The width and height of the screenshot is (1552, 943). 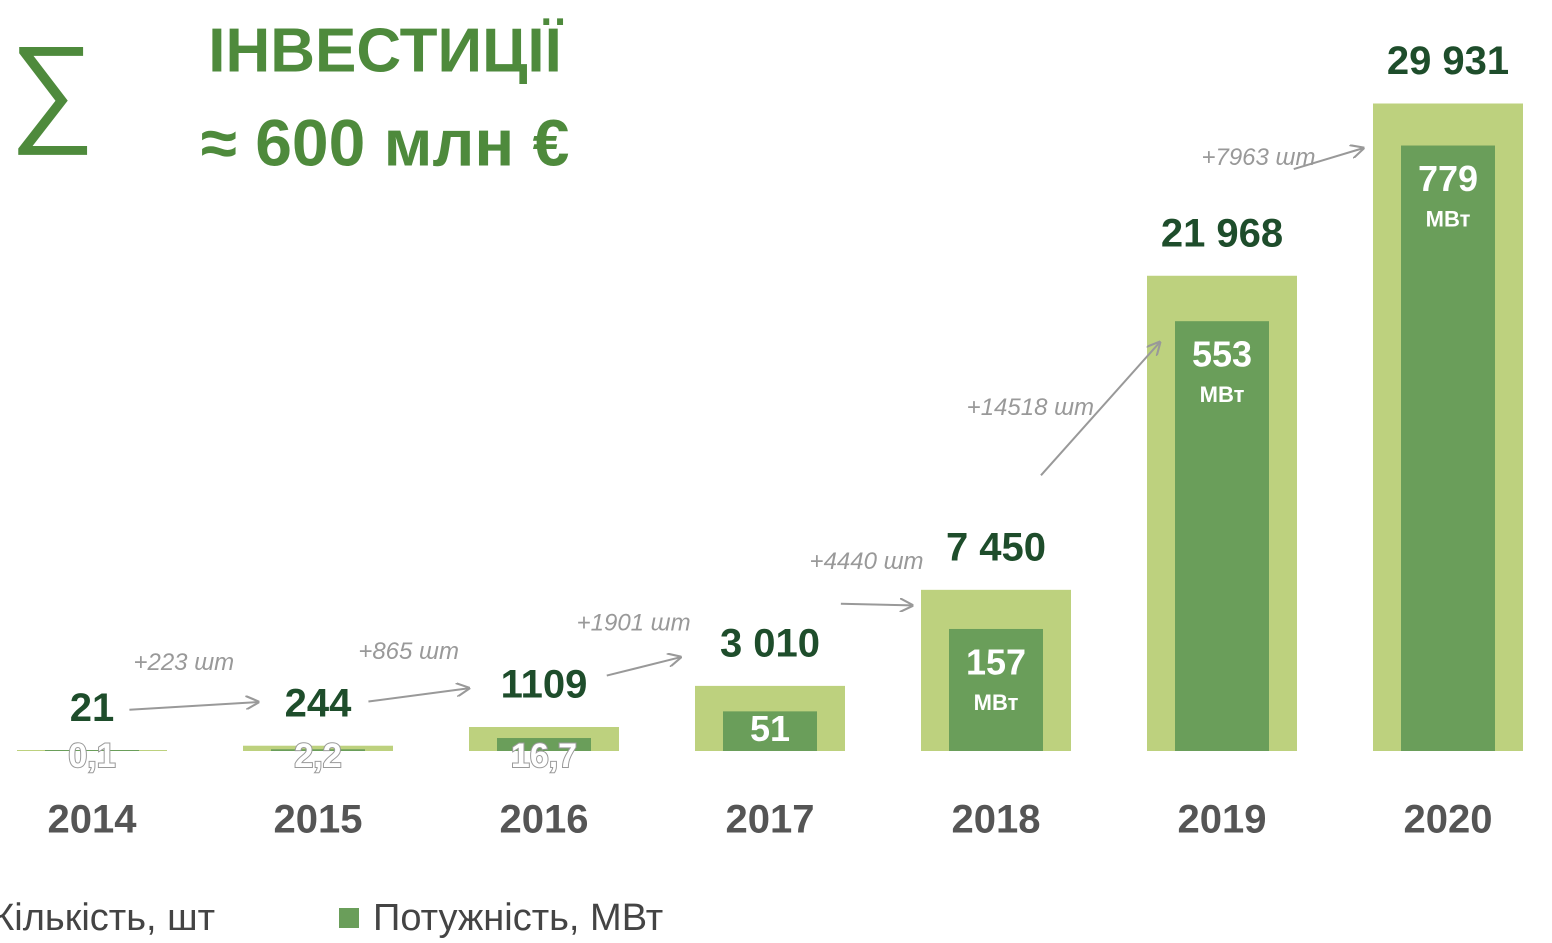 What do you see at coordinates (318, 820) in the screenshot?
I see `x-tick-label: 2015` at bounding box center [318, 820].